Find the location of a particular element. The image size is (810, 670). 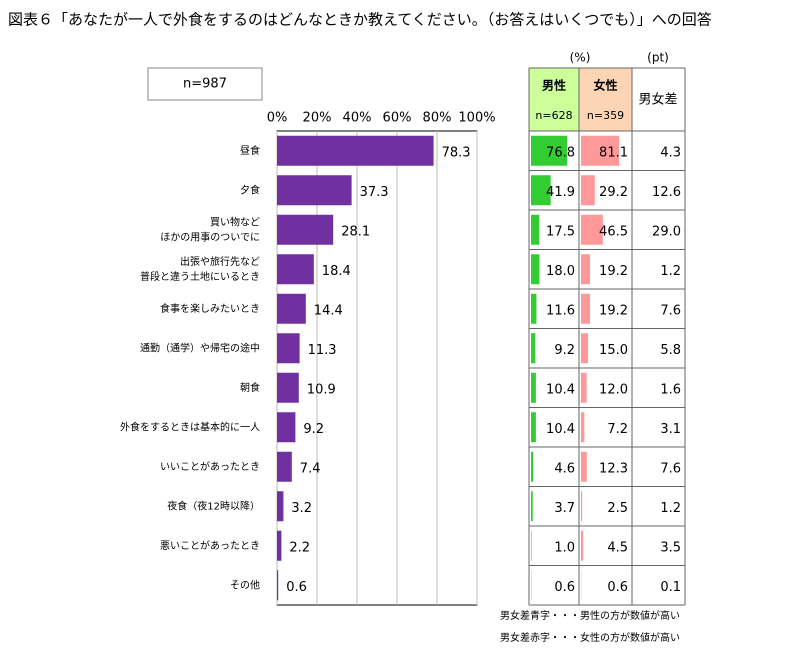

male-value: 9.2 is located at coordinates (564, 350).